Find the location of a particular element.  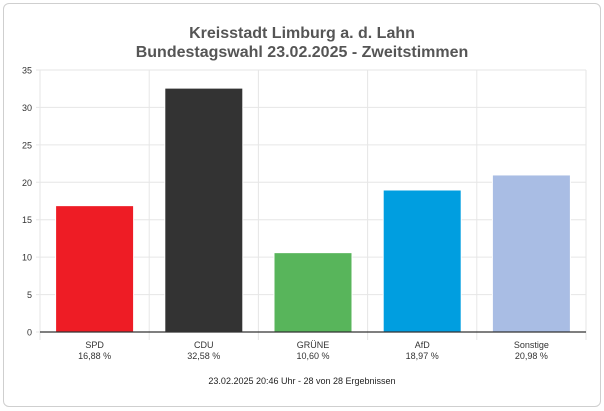

value-label: 20,98 % is located at coordinates (531, 356).